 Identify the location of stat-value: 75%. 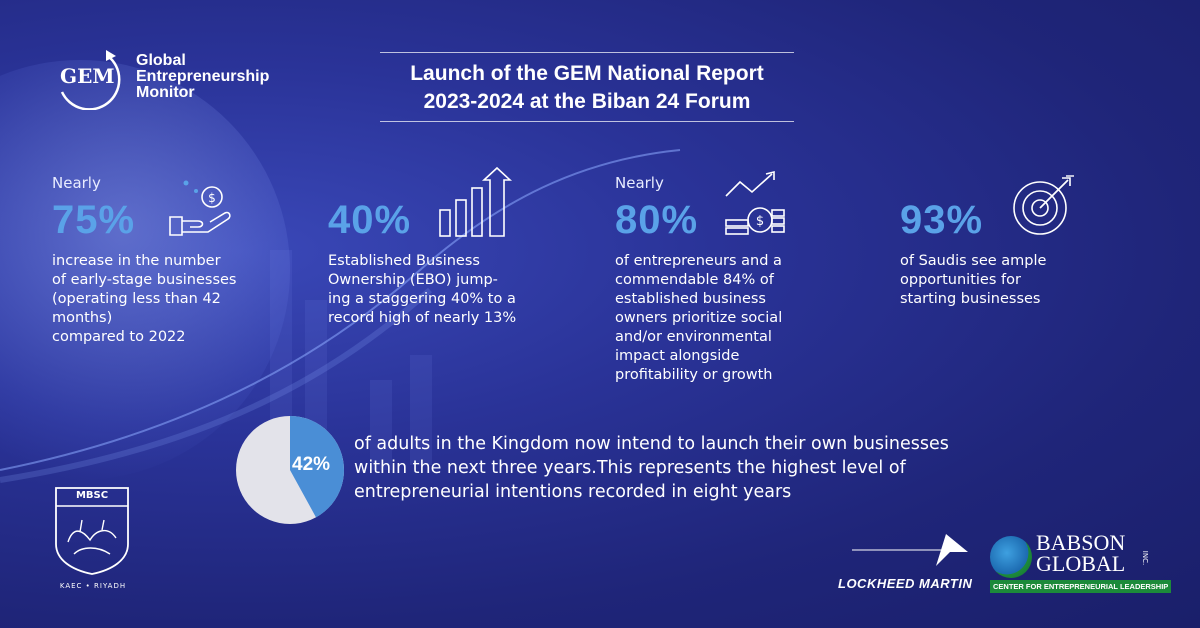
(94, 220).